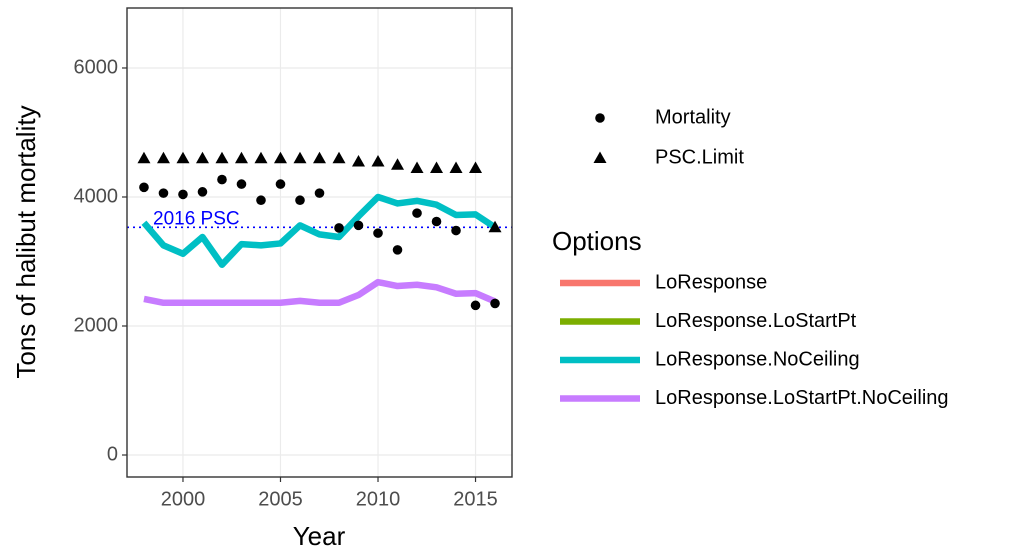 This screenshot has height=556, width=1032. I want to click on legend-label: LoResponse.NoCeiling, so click(757, 359).